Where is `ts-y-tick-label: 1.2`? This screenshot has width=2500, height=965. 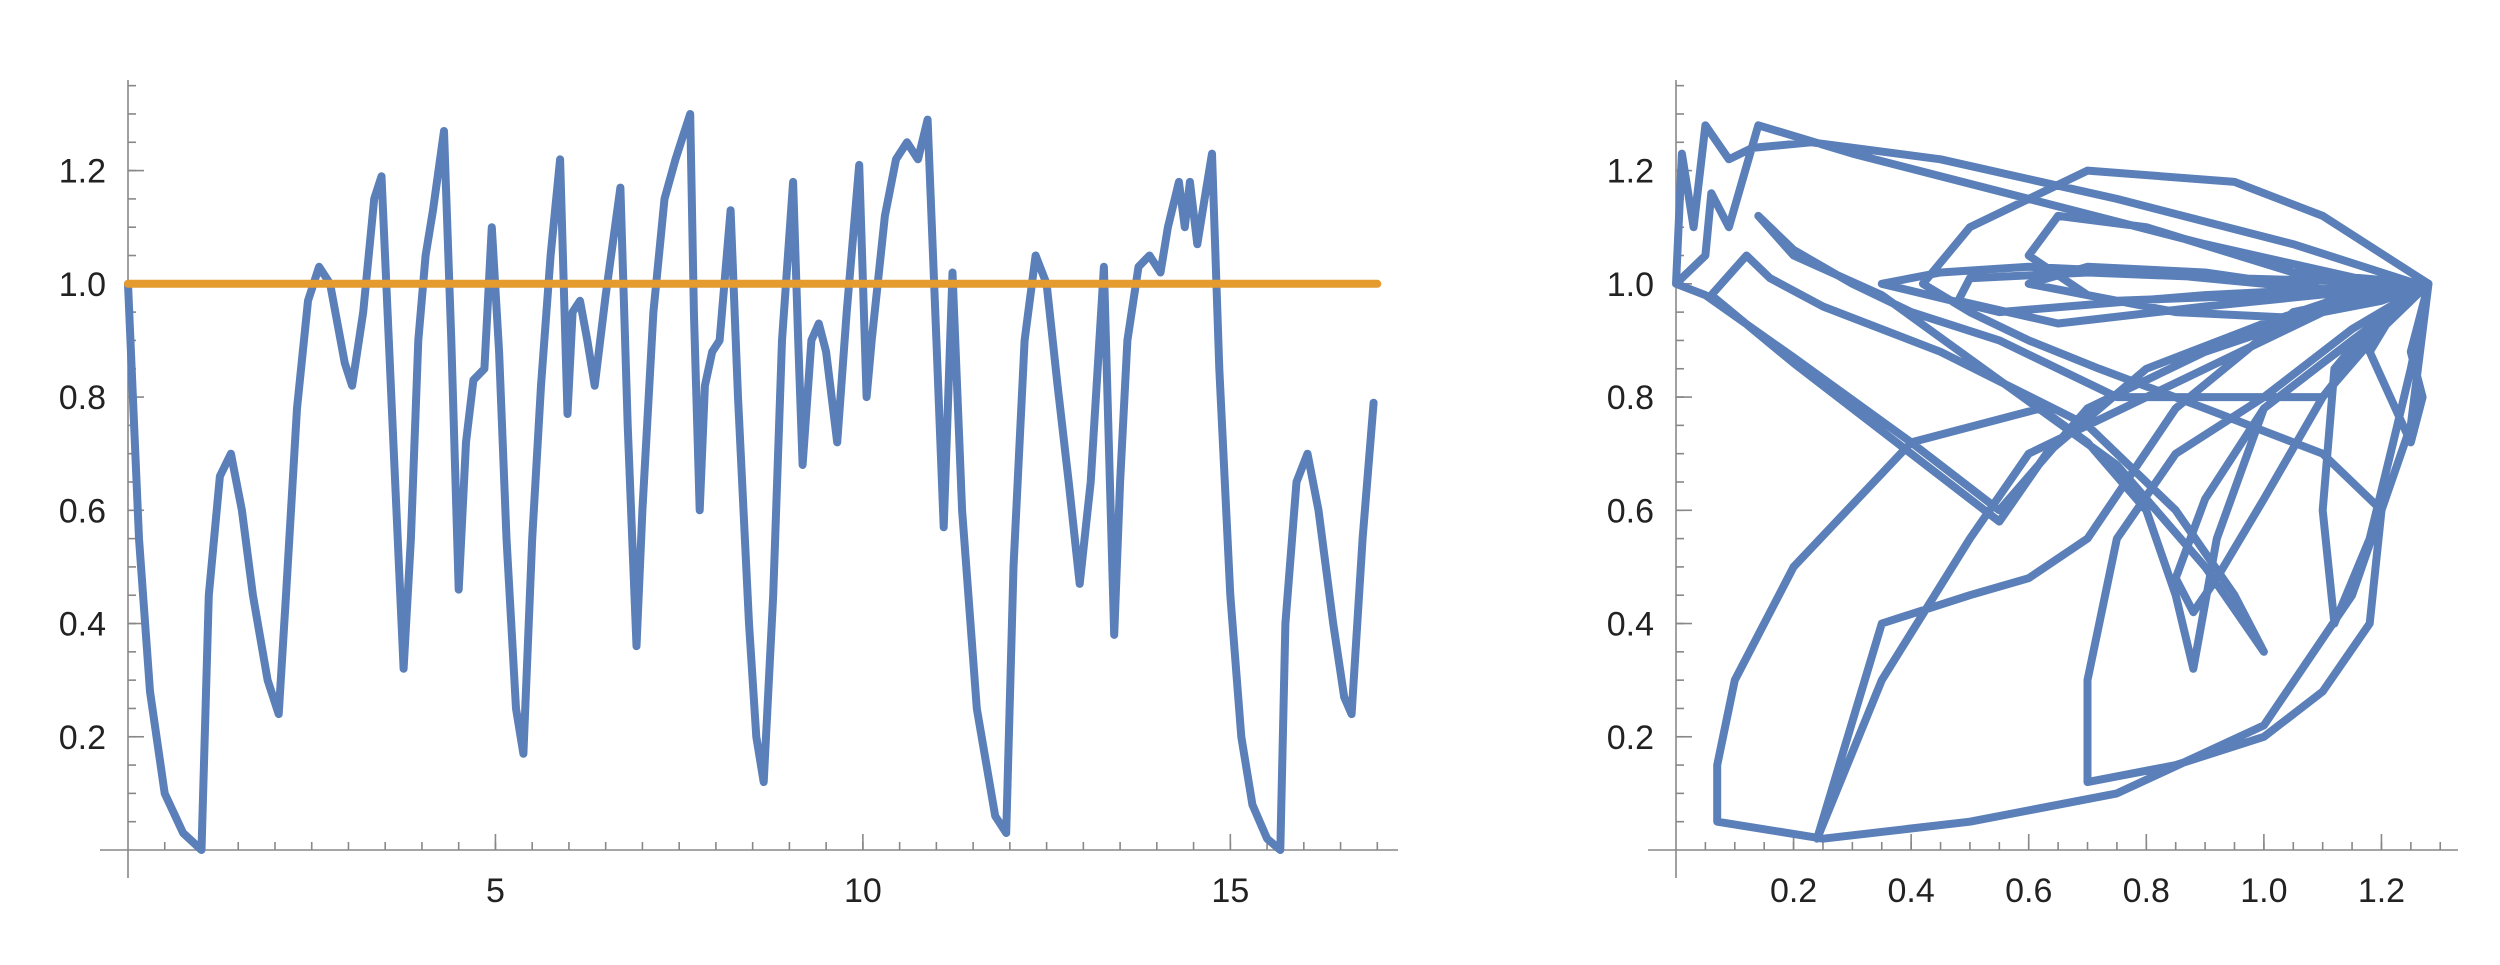
ts-y-tick-label: 1.2 is located at coordinates (82, 172).